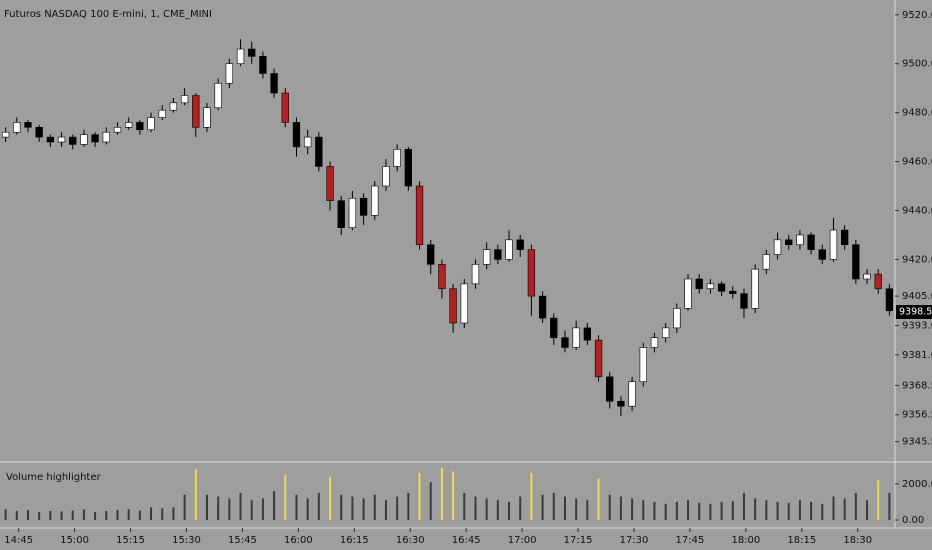 The image size is (932, 550). I want to click on x-tick-label: 17:15, so click(578, 540).